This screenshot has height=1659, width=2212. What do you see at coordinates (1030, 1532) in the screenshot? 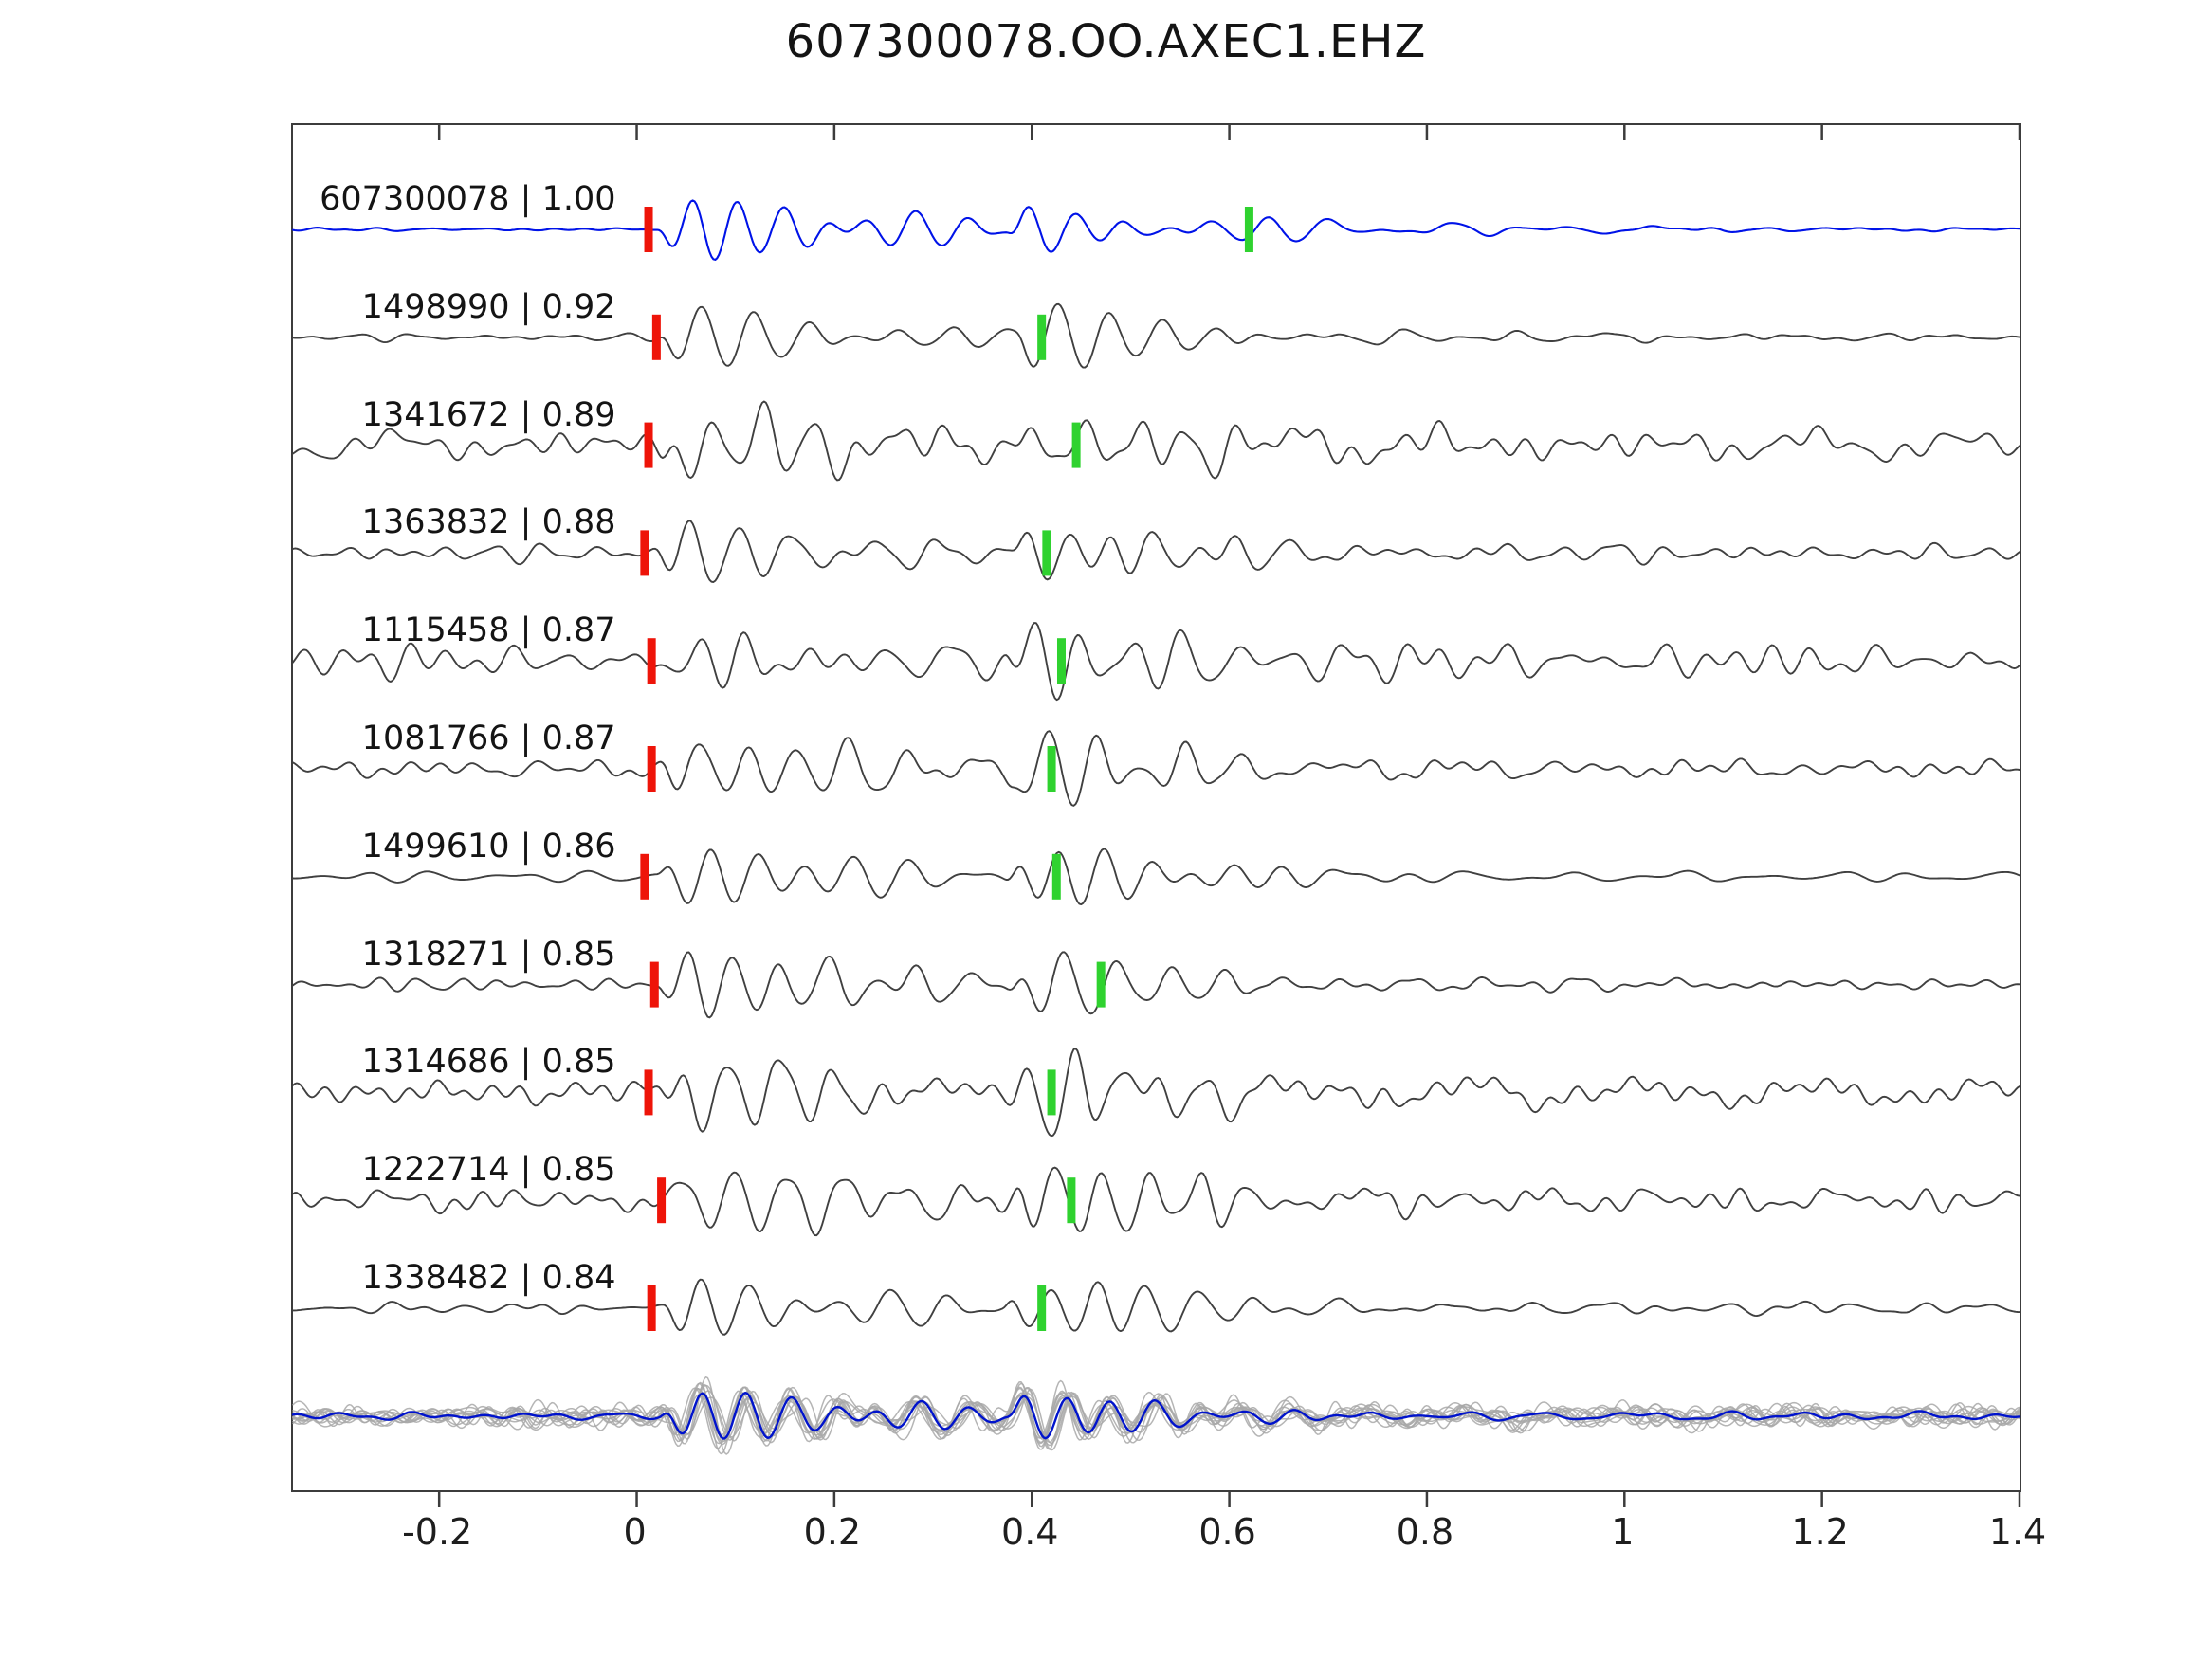
I see `x-tick-label-0.4: 0.4` at bounding box center [1030, 1532].